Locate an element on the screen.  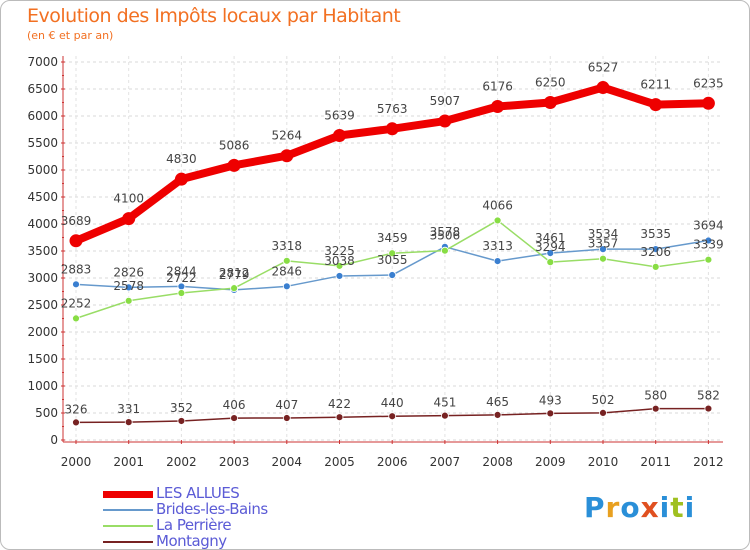
data-label-0: 6235 is located at coordinates (708, 83).